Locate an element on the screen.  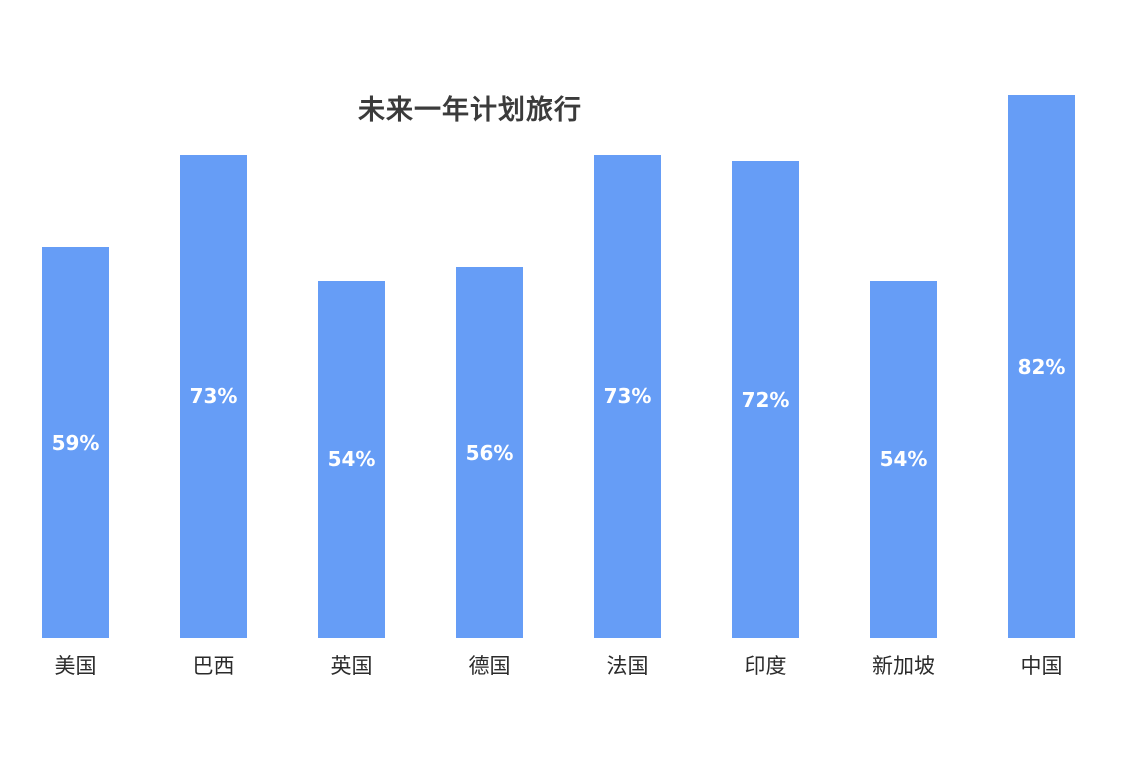
bar-group: 72% 印度 is located at coordinates (765, 339).